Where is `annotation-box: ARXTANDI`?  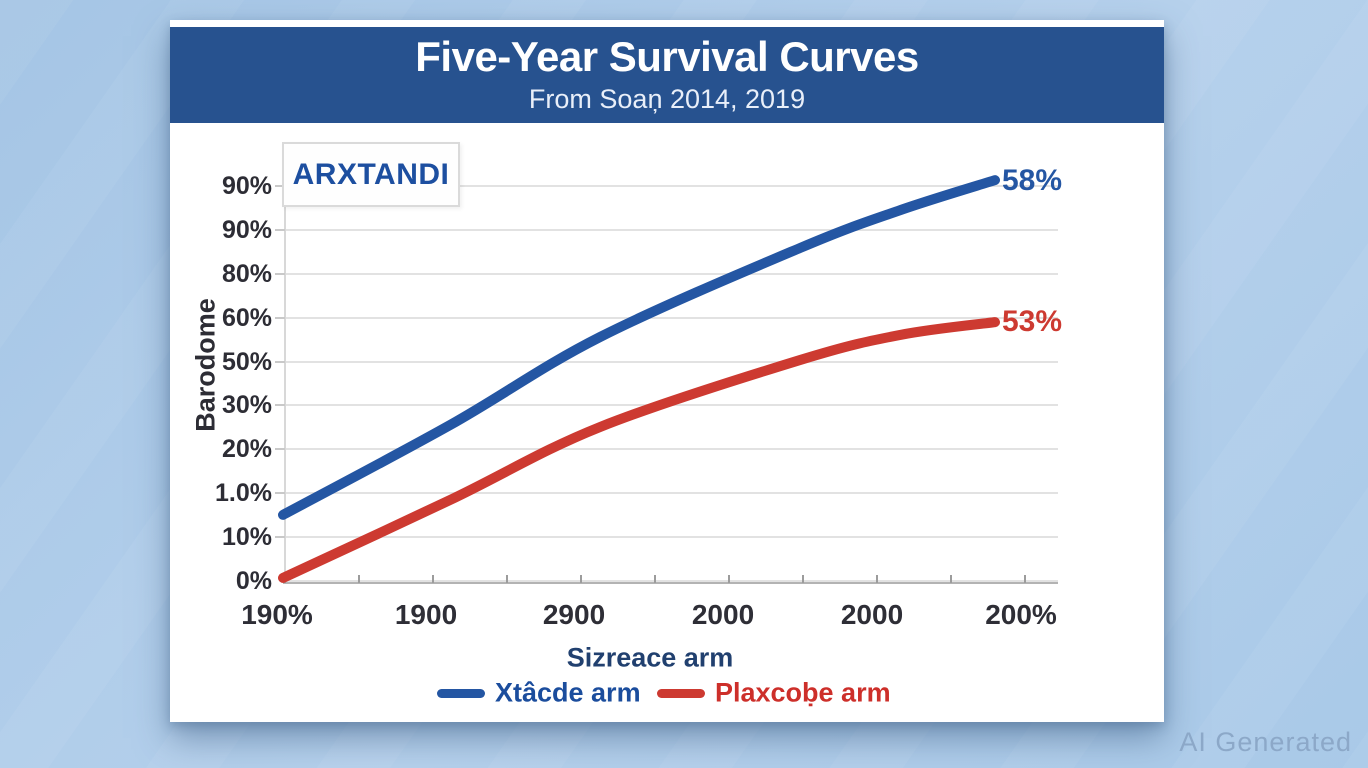 annotation-box: ARXTANDI is located at coordinates (371, 174).